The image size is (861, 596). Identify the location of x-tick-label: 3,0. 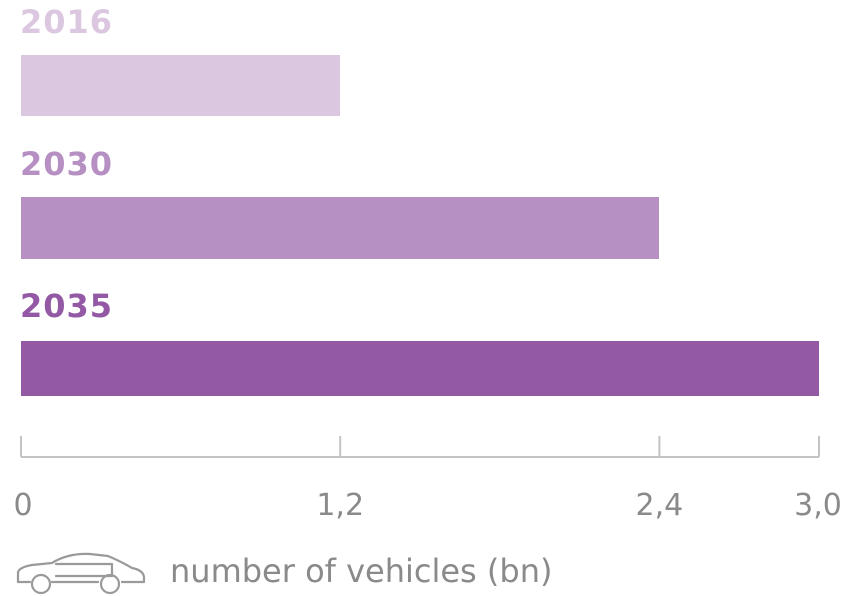
(818, 505).